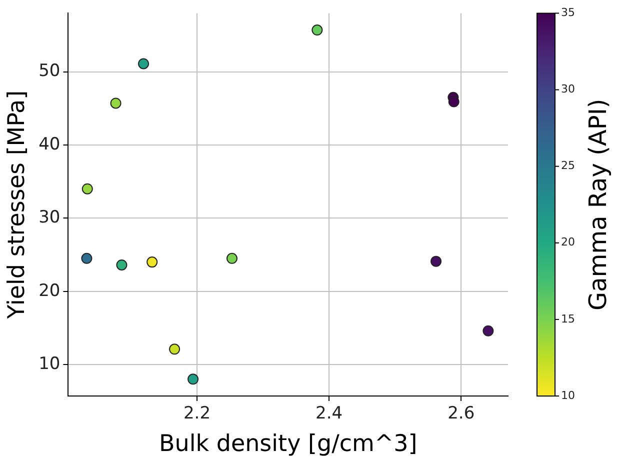  I want to click on x-tick-label: 2.4, so click(329, 414).